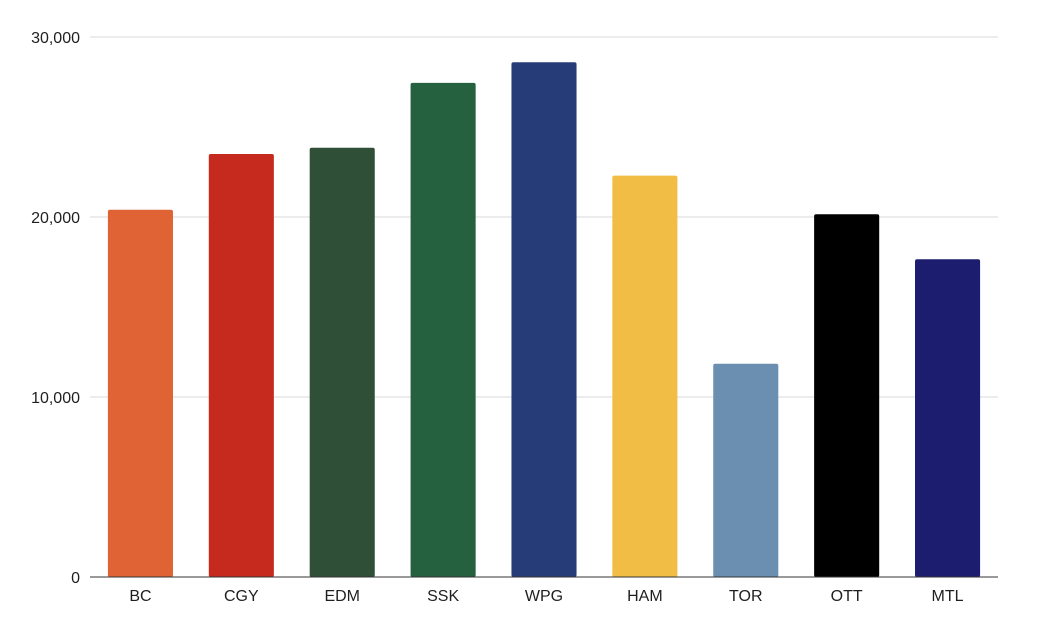 This screenshot has height=624, width=1040. Describe the element at coordinates (55, 308) in the screenshot. I see `y-axis-tick-labels: 0 10,000 20,000 30,000` at that location.